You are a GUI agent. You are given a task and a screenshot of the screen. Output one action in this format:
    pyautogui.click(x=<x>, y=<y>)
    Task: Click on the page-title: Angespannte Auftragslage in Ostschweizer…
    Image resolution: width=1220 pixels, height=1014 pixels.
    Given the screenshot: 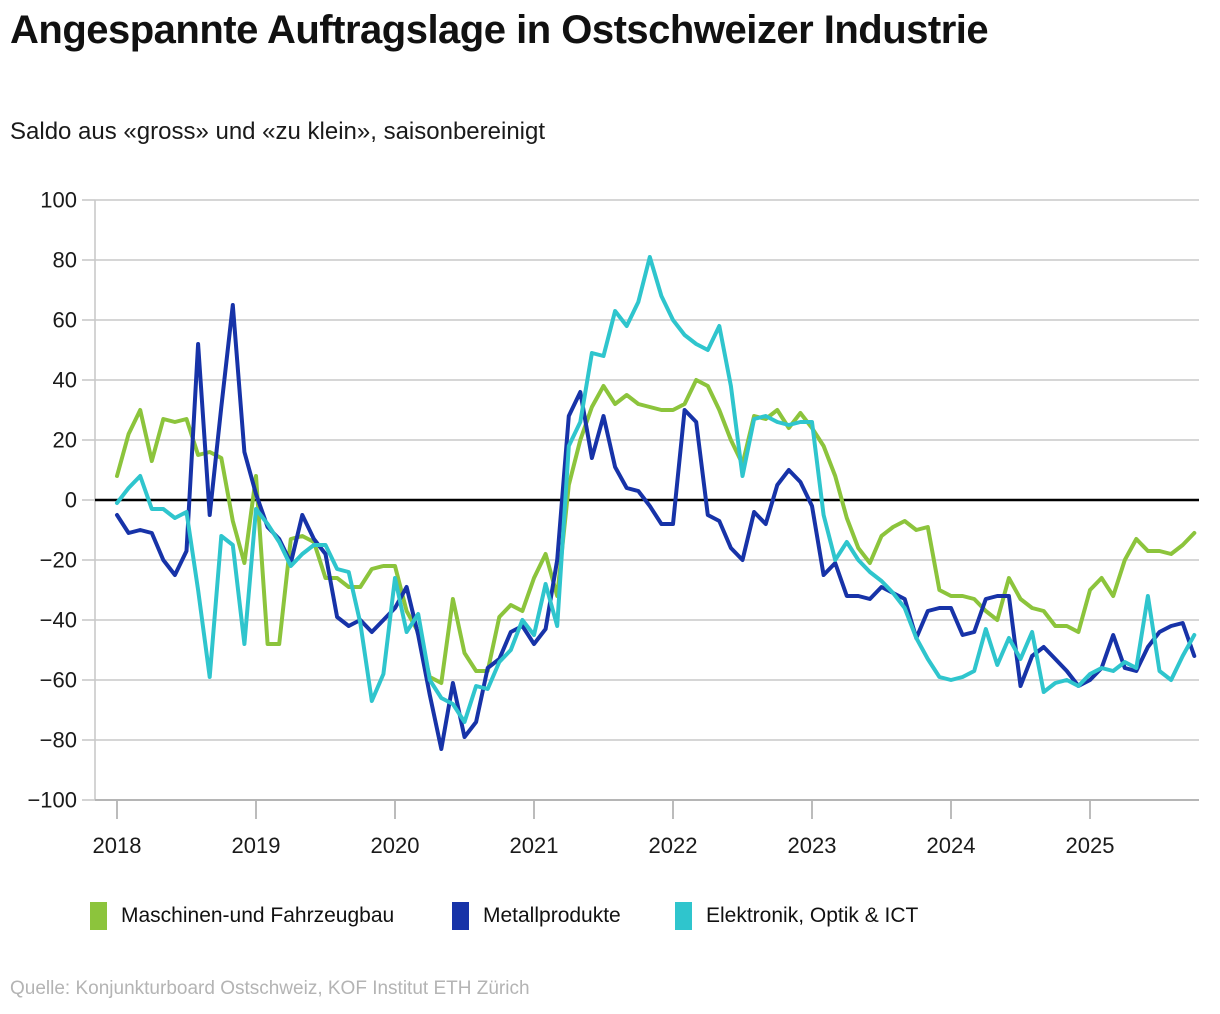 What is the action you would take?
    pyautogui.click(x=499, y=30)
    